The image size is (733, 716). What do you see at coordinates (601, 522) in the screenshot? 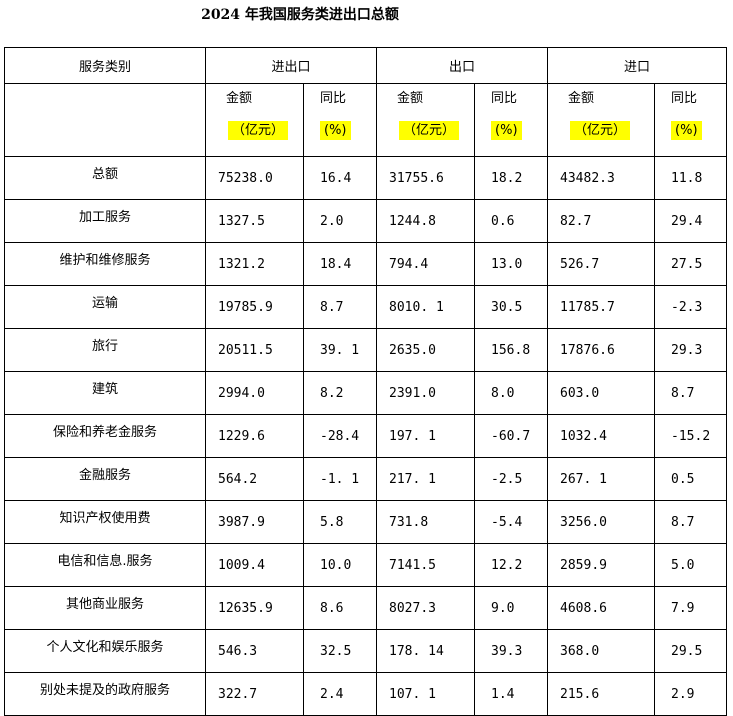
I see `cell-import-amount: 3256.0` at bounding box center [601, 522].